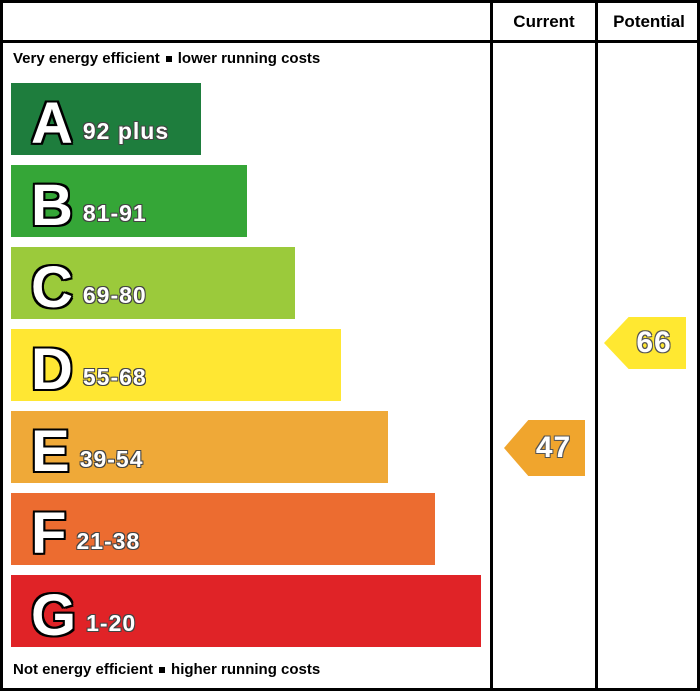 The height and width of the screenshot is (691, 700). What do you see at coordinates (249, 58) in the screenshot?
I see `caption-top-right-text: lower running costs` at bounding box center [249, 58].